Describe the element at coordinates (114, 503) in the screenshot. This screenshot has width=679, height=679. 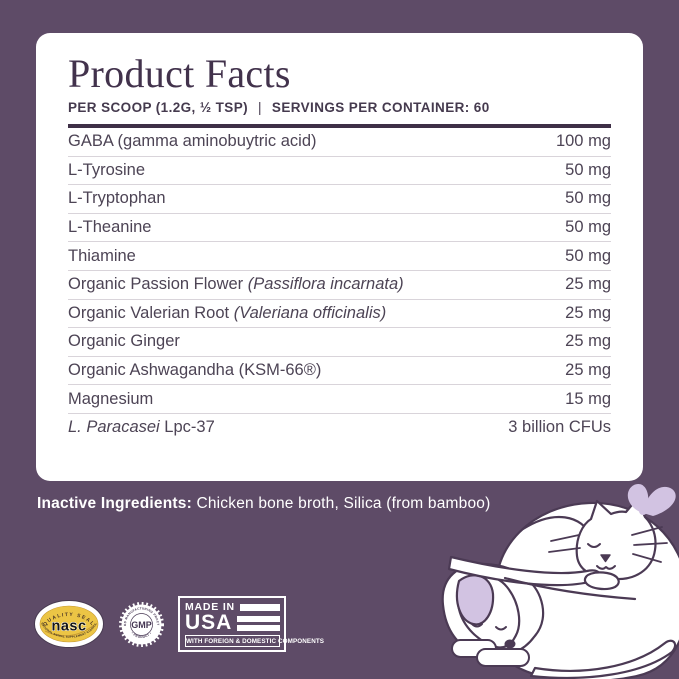
I see `inactive-ingredients-label: Inactive Ingredients:` at that location.